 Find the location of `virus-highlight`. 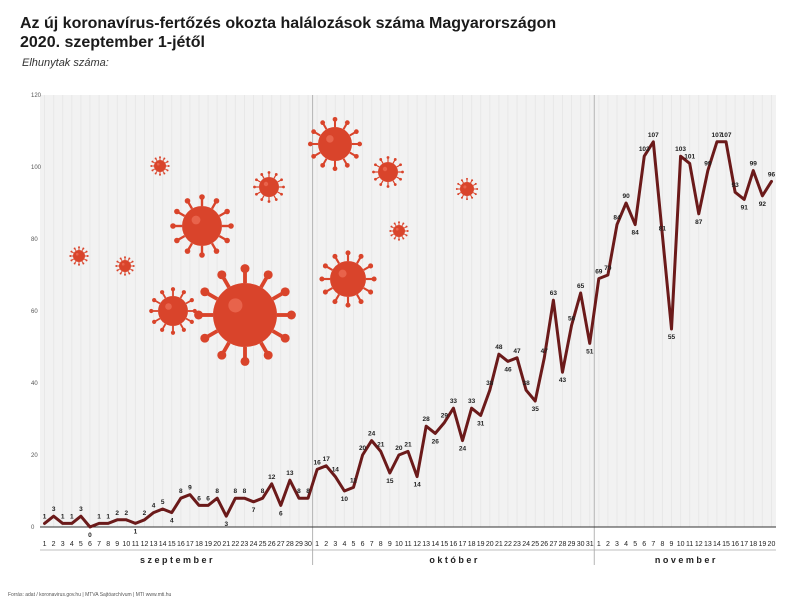

virus-highlight is located at coordinates (196, 220).